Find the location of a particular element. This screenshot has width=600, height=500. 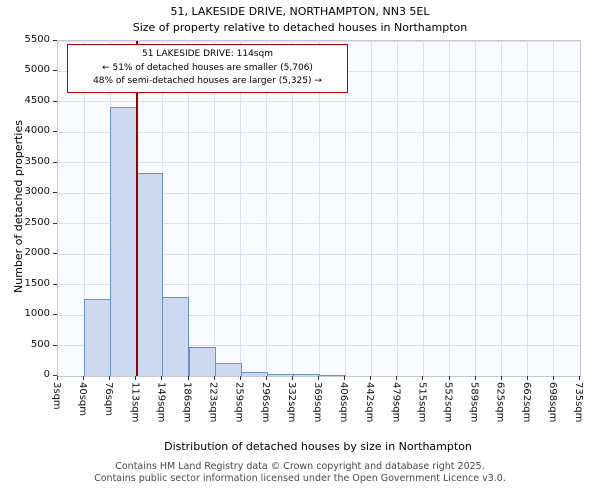

x-tick-label: 113sqm is located at coordinates (135, 402).